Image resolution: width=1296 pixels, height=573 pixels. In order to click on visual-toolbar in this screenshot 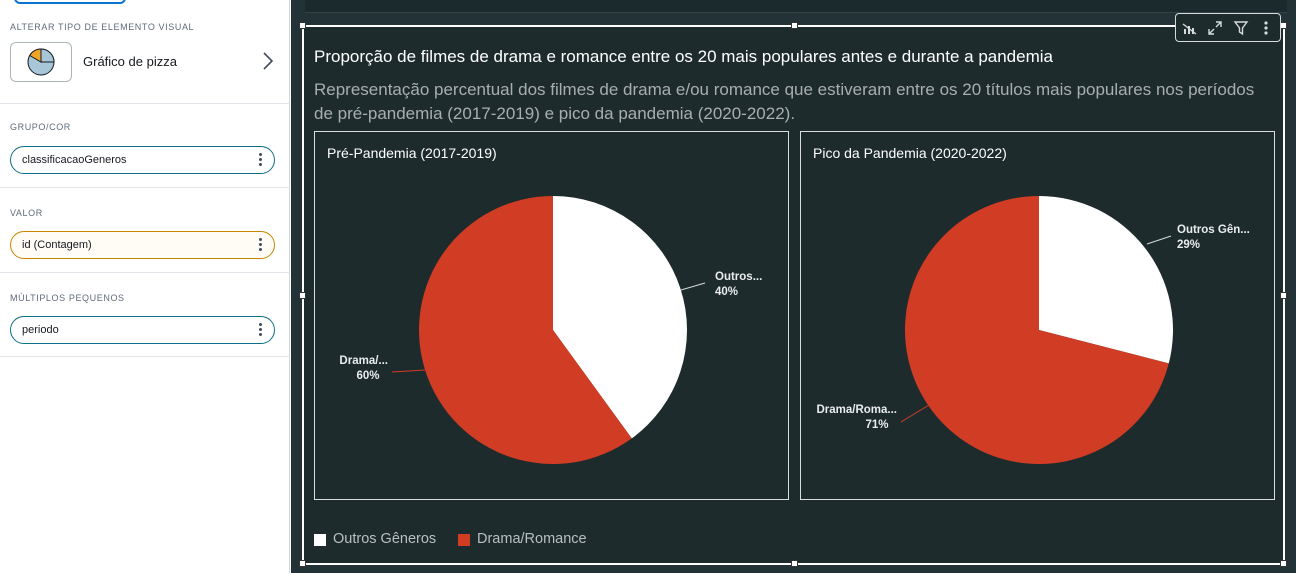, I will do `click(1228, 27)`.